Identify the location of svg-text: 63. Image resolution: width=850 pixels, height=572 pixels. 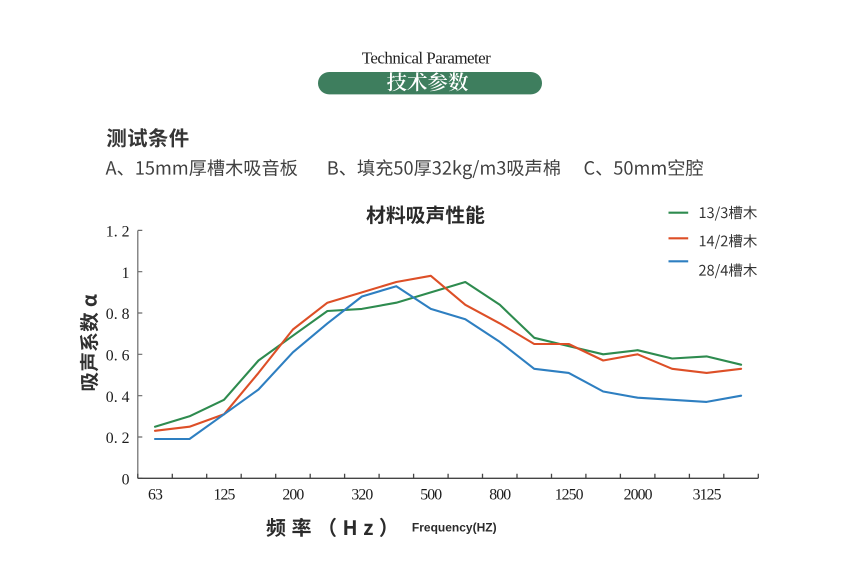
(155, 494).